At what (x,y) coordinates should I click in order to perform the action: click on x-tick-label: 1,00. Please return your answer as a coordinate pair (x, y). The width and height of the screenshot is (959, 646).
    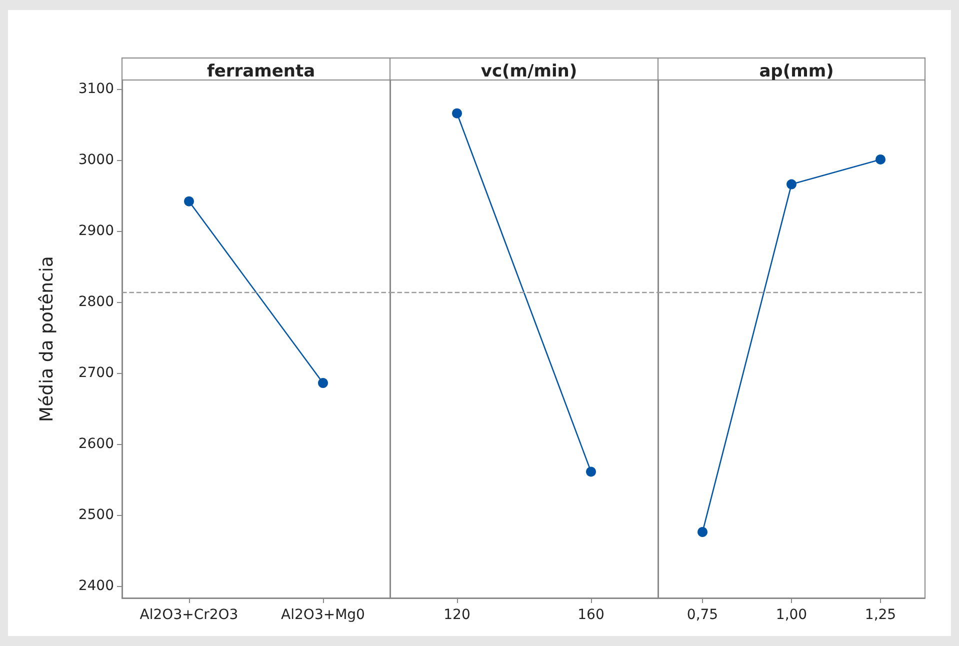
    Looking at the image, I should click on (792, 615).